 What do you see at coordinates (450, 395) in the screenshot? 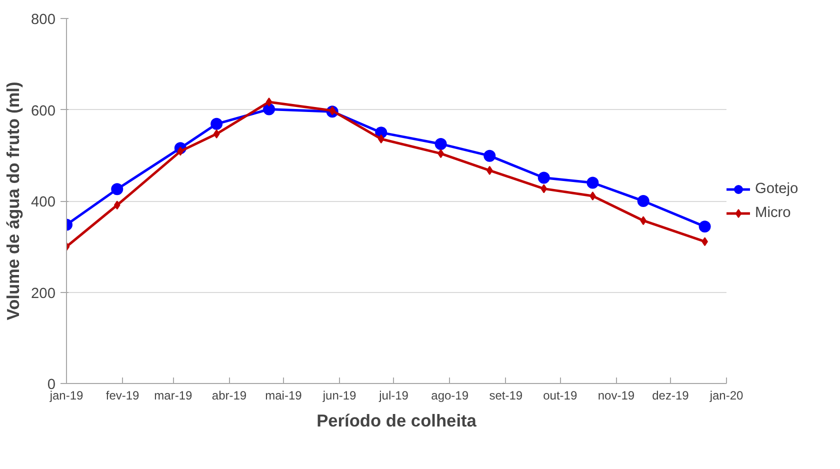
I see `x-tick-label: ago-19` at bounding box center [450, 395].